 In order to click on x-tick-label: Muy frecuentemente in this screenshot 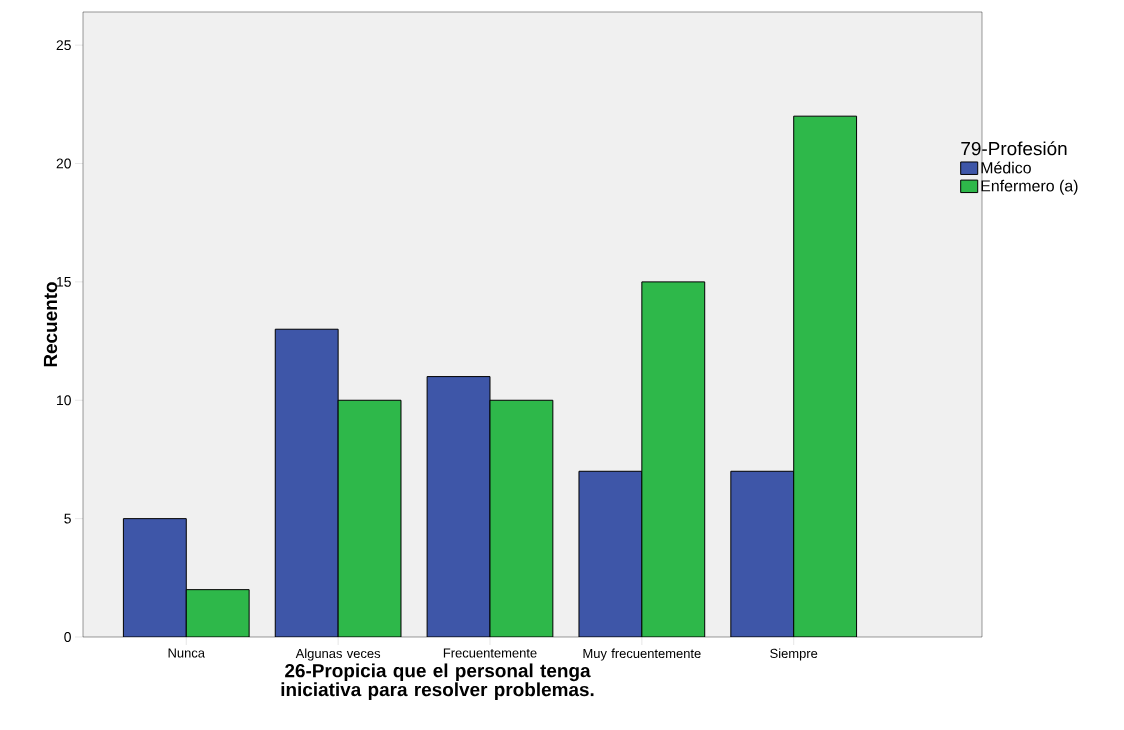, I will do `click(642, 654)`.